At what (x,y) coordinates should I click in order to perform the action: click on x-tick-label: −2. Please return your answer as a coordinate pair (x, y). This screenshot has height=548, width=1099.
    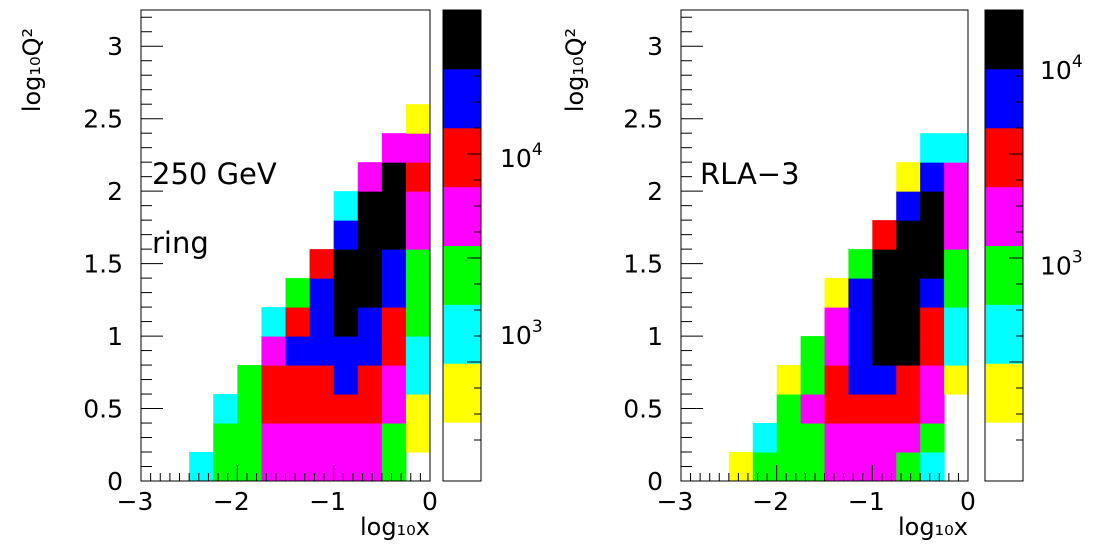
    Looking at the image, I should click on (231, 501).